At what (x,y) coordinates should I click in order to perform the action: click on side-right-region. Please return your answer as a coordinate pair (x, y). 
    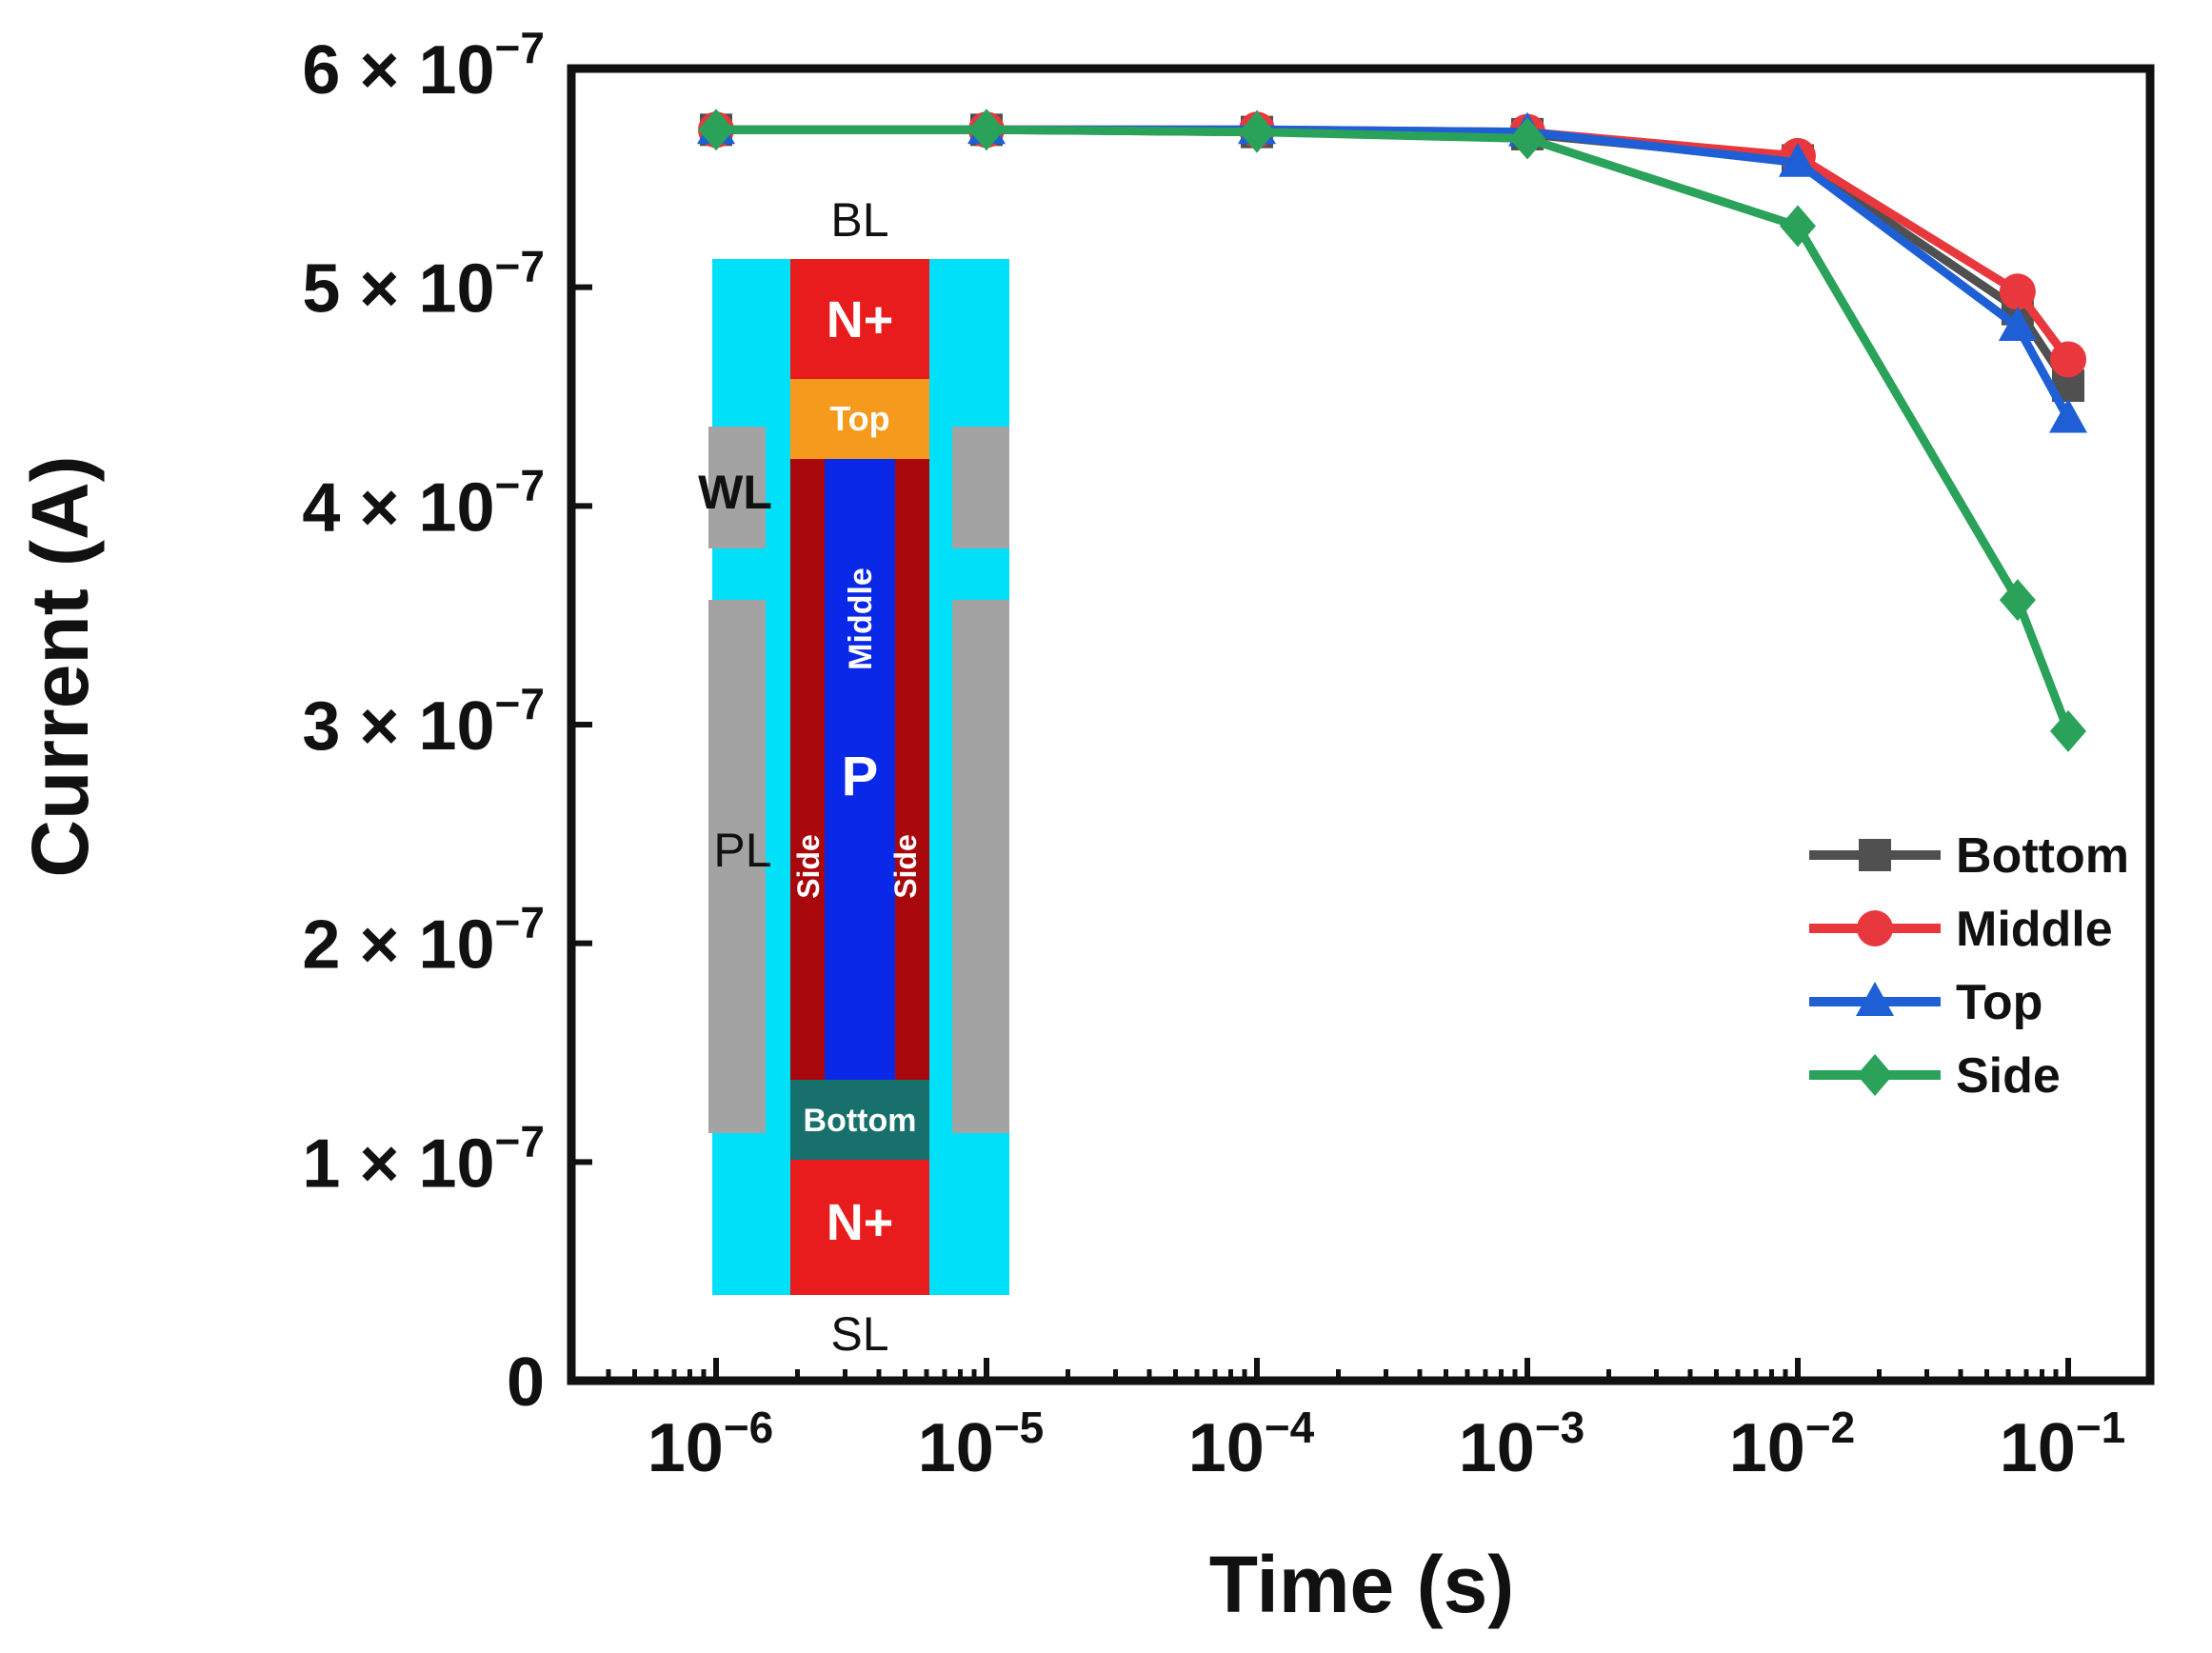
    Looking at the image, I should click on (912, 769).